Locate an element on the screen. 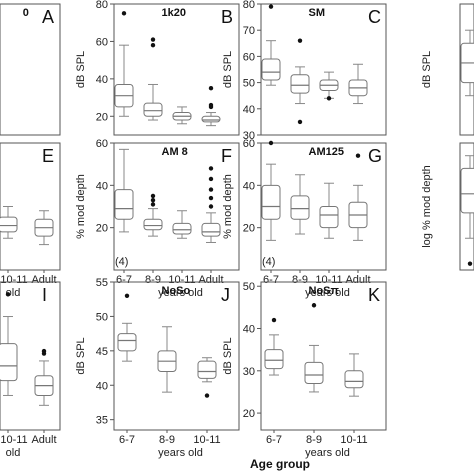 This screenshot has width=474, height=474. y-tick-label: 55 is located at coordinates (102, 283).